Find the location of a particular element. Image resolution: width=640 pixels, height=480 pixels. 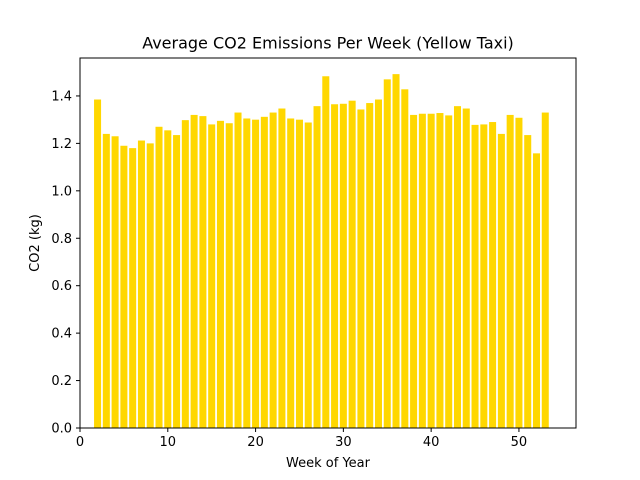

y-tick-label: 1.4 is located at coordinates (61, 96).